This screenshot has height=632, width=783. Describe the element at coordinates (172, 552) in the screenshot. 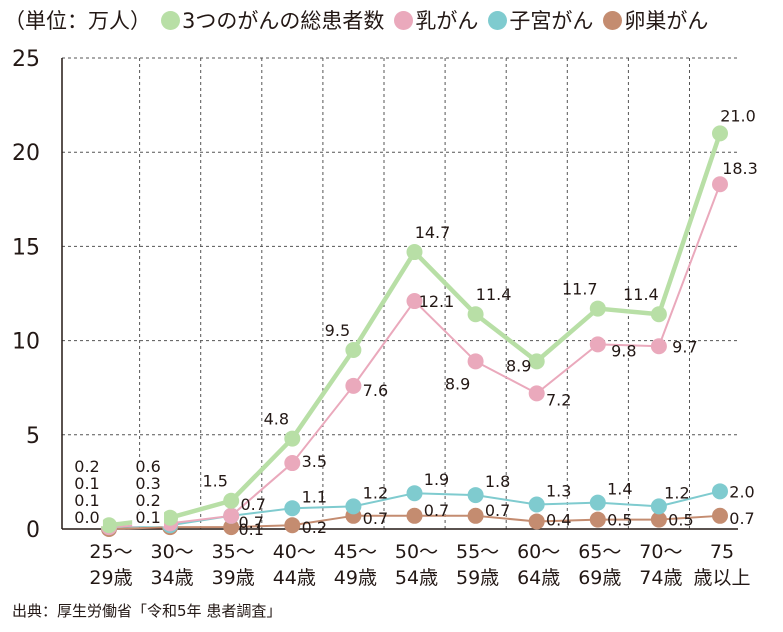

I see `x-tick-label-line1: 30～` at that location.